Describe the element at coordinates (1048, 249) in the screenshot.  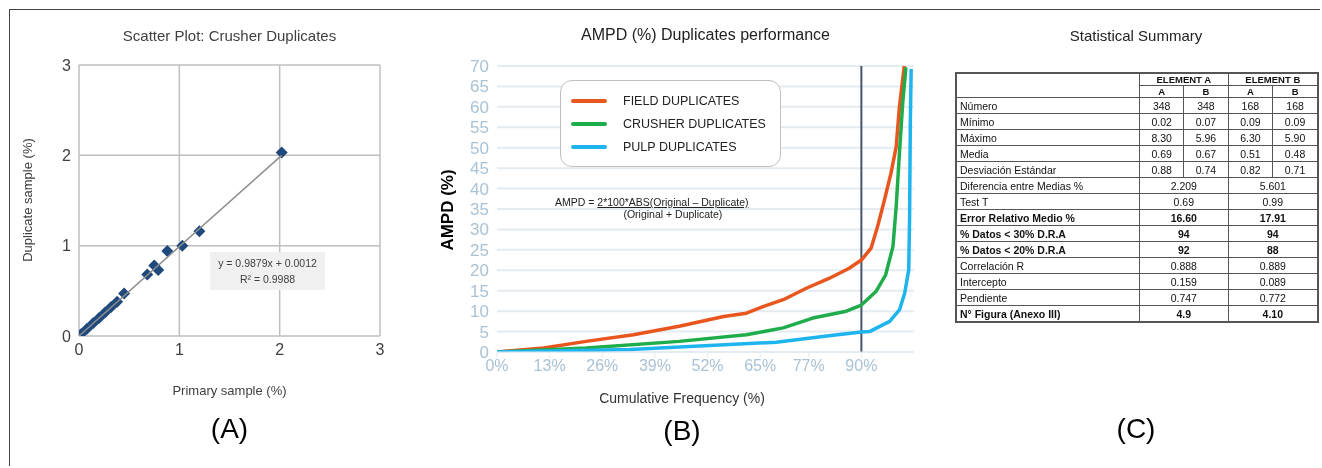
I see `text: % Datos < 20% D.R.A` at that location.